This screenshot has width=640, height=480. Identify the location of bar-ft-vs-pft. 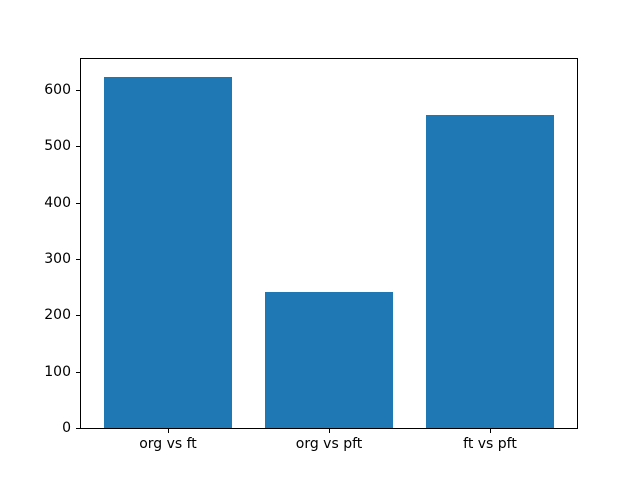
(490, 271).